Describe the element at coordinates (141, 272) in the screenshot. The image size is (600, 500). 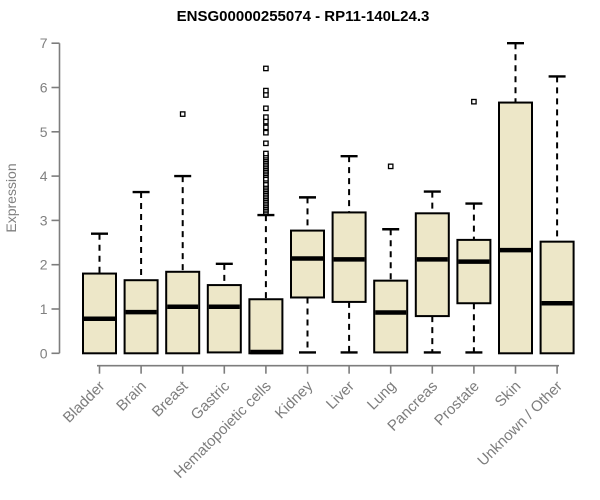
I see `box-group-brain` at that location.